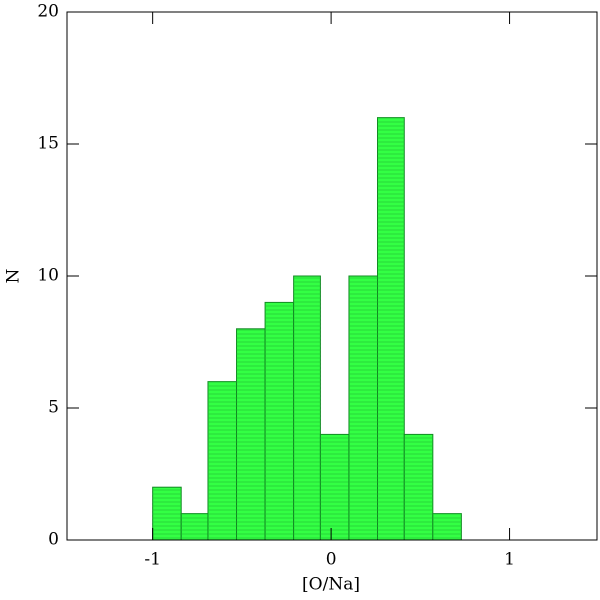 The image size is (600, 600). I want to click on y-tick-label: 0, so click(53, 540).